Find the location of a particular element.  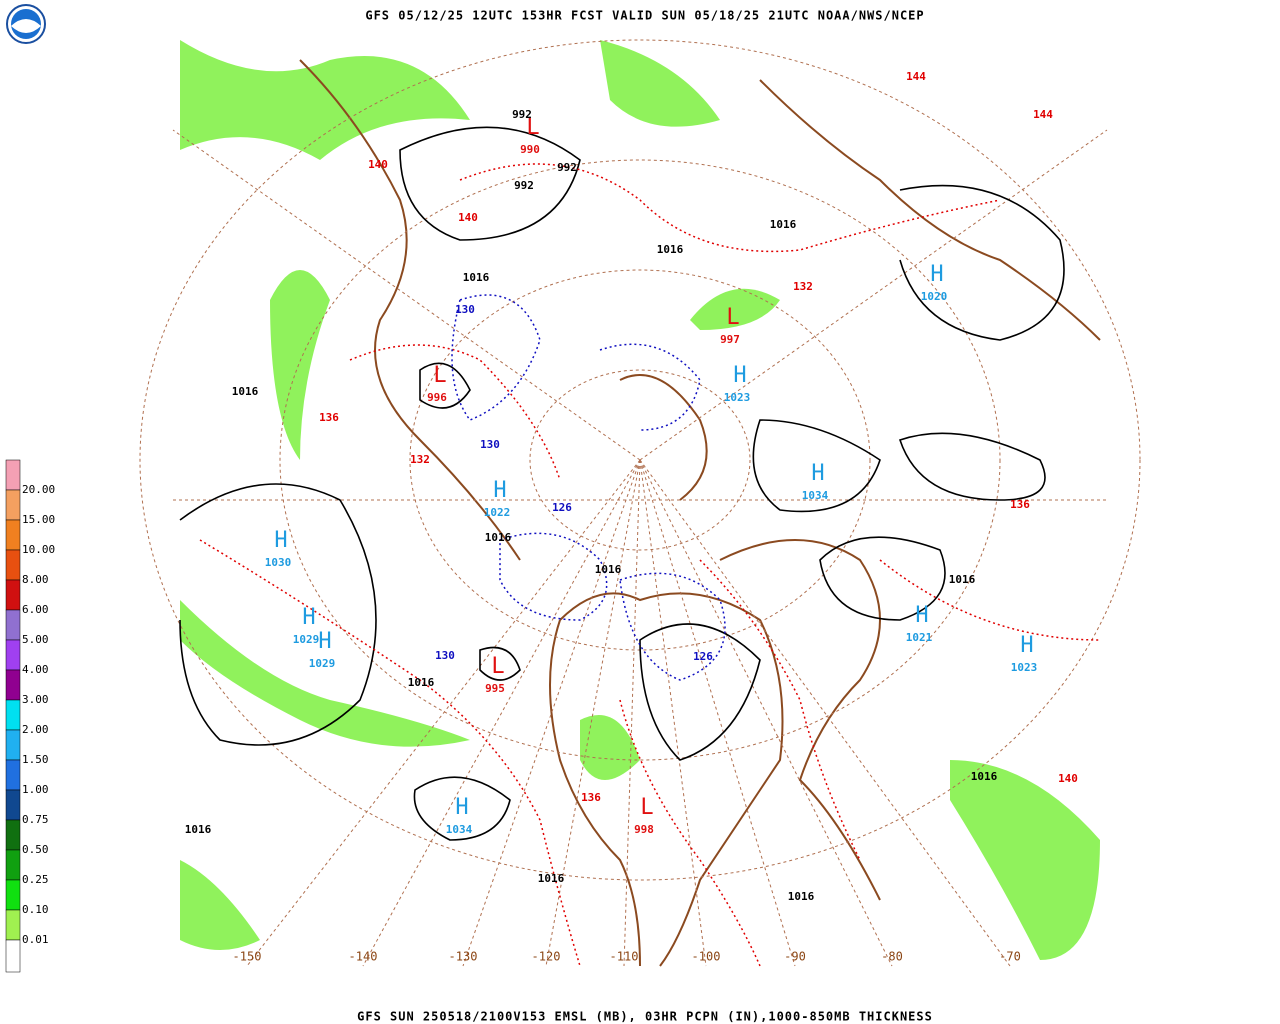

colorbar-label: 15.00 is located at coordinates (38, 519).